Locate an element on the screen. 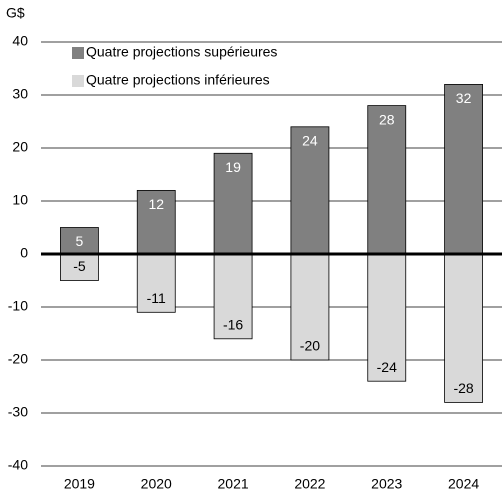 The image size is (502, 502). x-tick-label: 2019 is located at coordinates (79, 484).